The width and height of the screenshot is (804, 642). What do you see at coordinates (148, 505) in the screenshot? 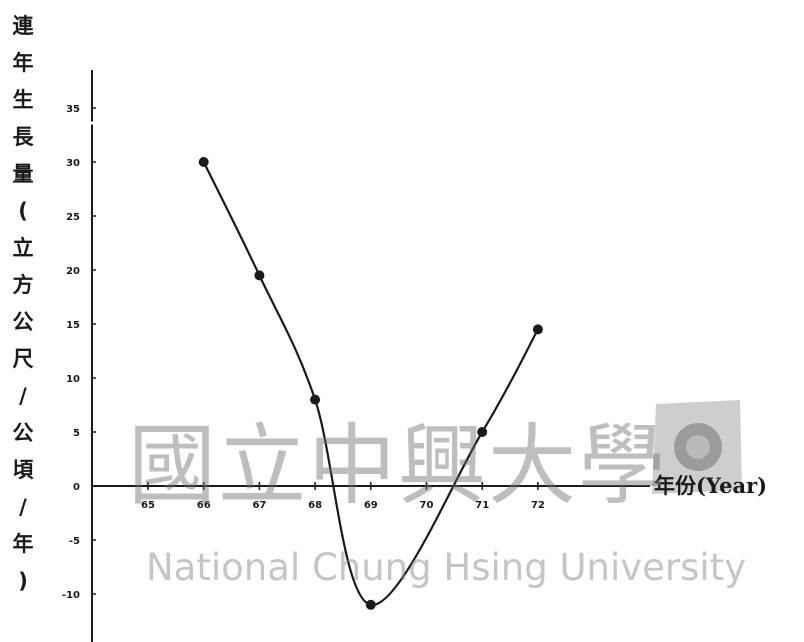
I see `x-tick-label: 65` at bounding box center [148, 505].